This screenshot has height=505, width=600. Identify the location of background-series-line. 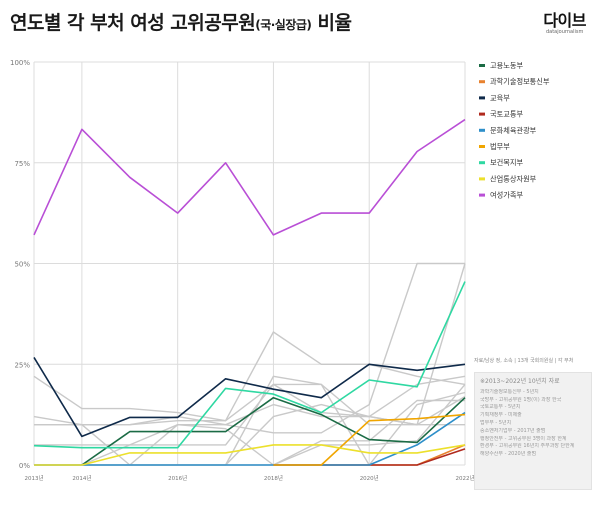
(249, 376).